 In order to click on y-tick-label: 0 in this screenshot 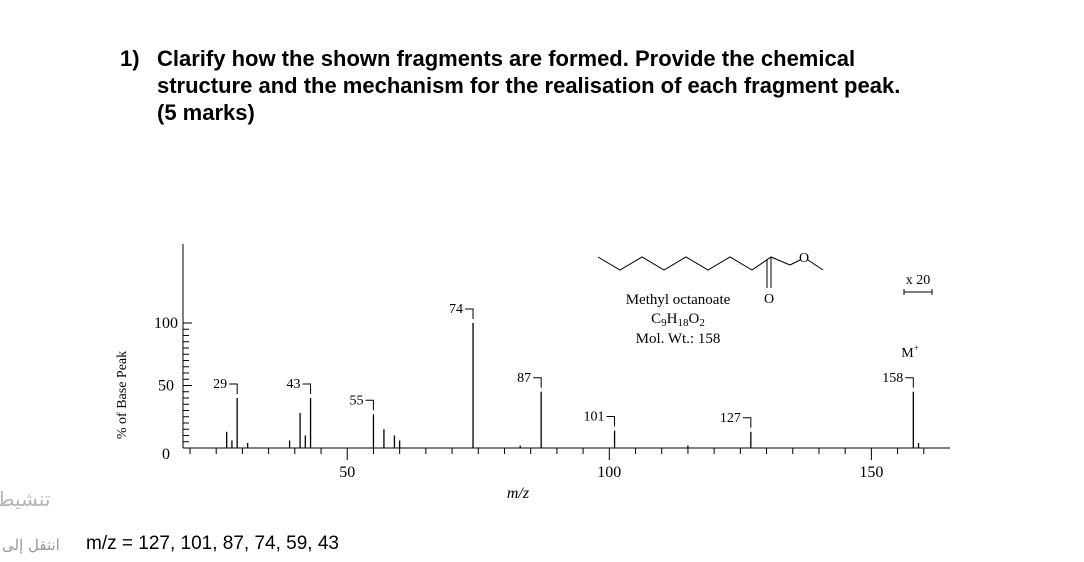, I will do `click(166, 454)`.